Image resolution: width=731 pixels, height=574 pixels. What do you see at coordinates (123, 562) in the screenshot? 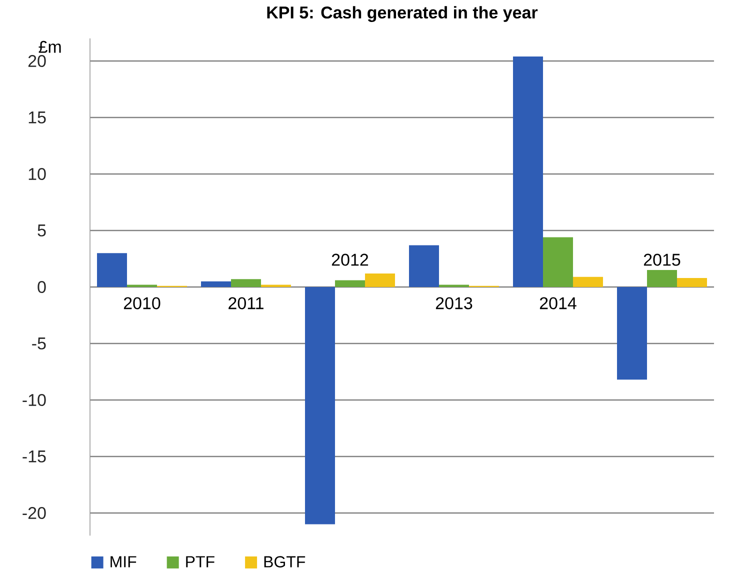
I see `legend-label: MIF` at bounding box center [123, 562].